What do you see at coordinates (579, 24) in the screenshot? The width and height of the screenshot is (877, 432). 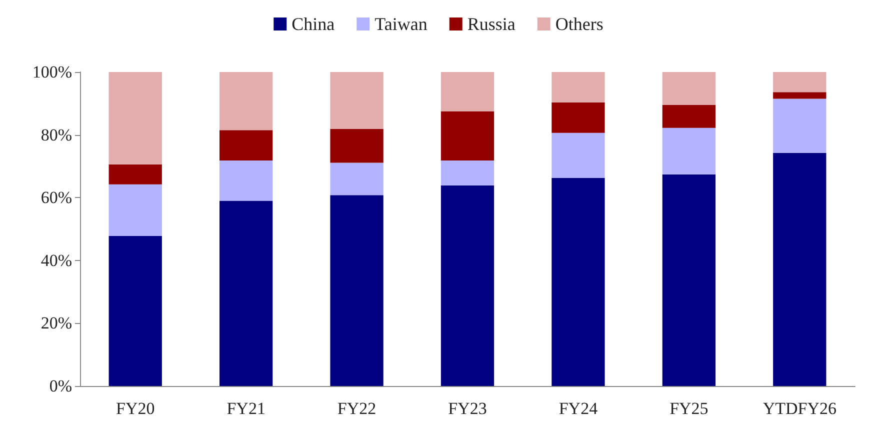 I see `legend-label: Others` at bounding box center [579, 24].